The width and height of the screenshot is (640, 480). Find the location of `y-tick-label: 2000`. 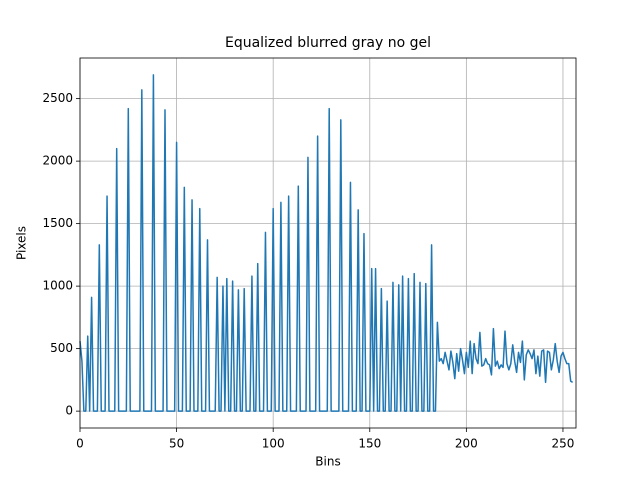

y-tick-label: 2000 is located at coordinates (57, 161).